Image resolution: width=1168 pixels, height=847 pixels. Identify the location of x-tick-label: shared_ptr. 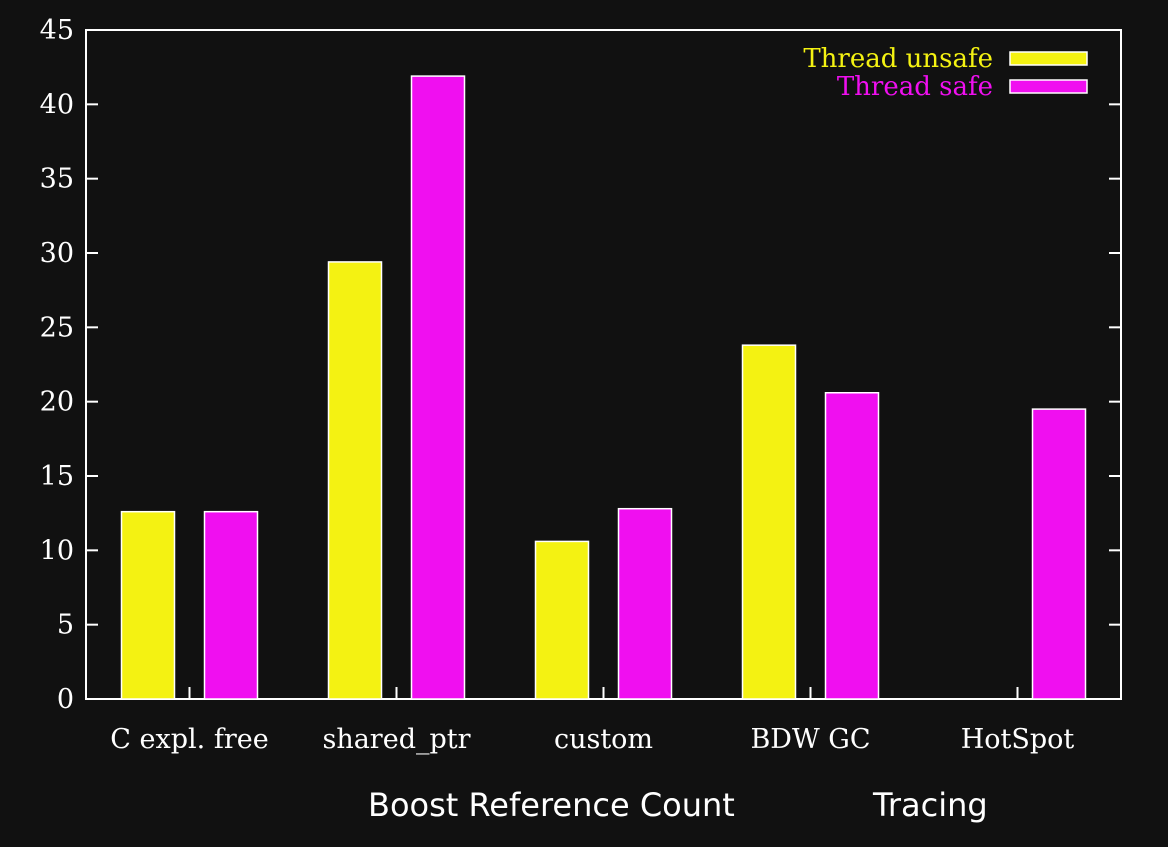
(396, 739).